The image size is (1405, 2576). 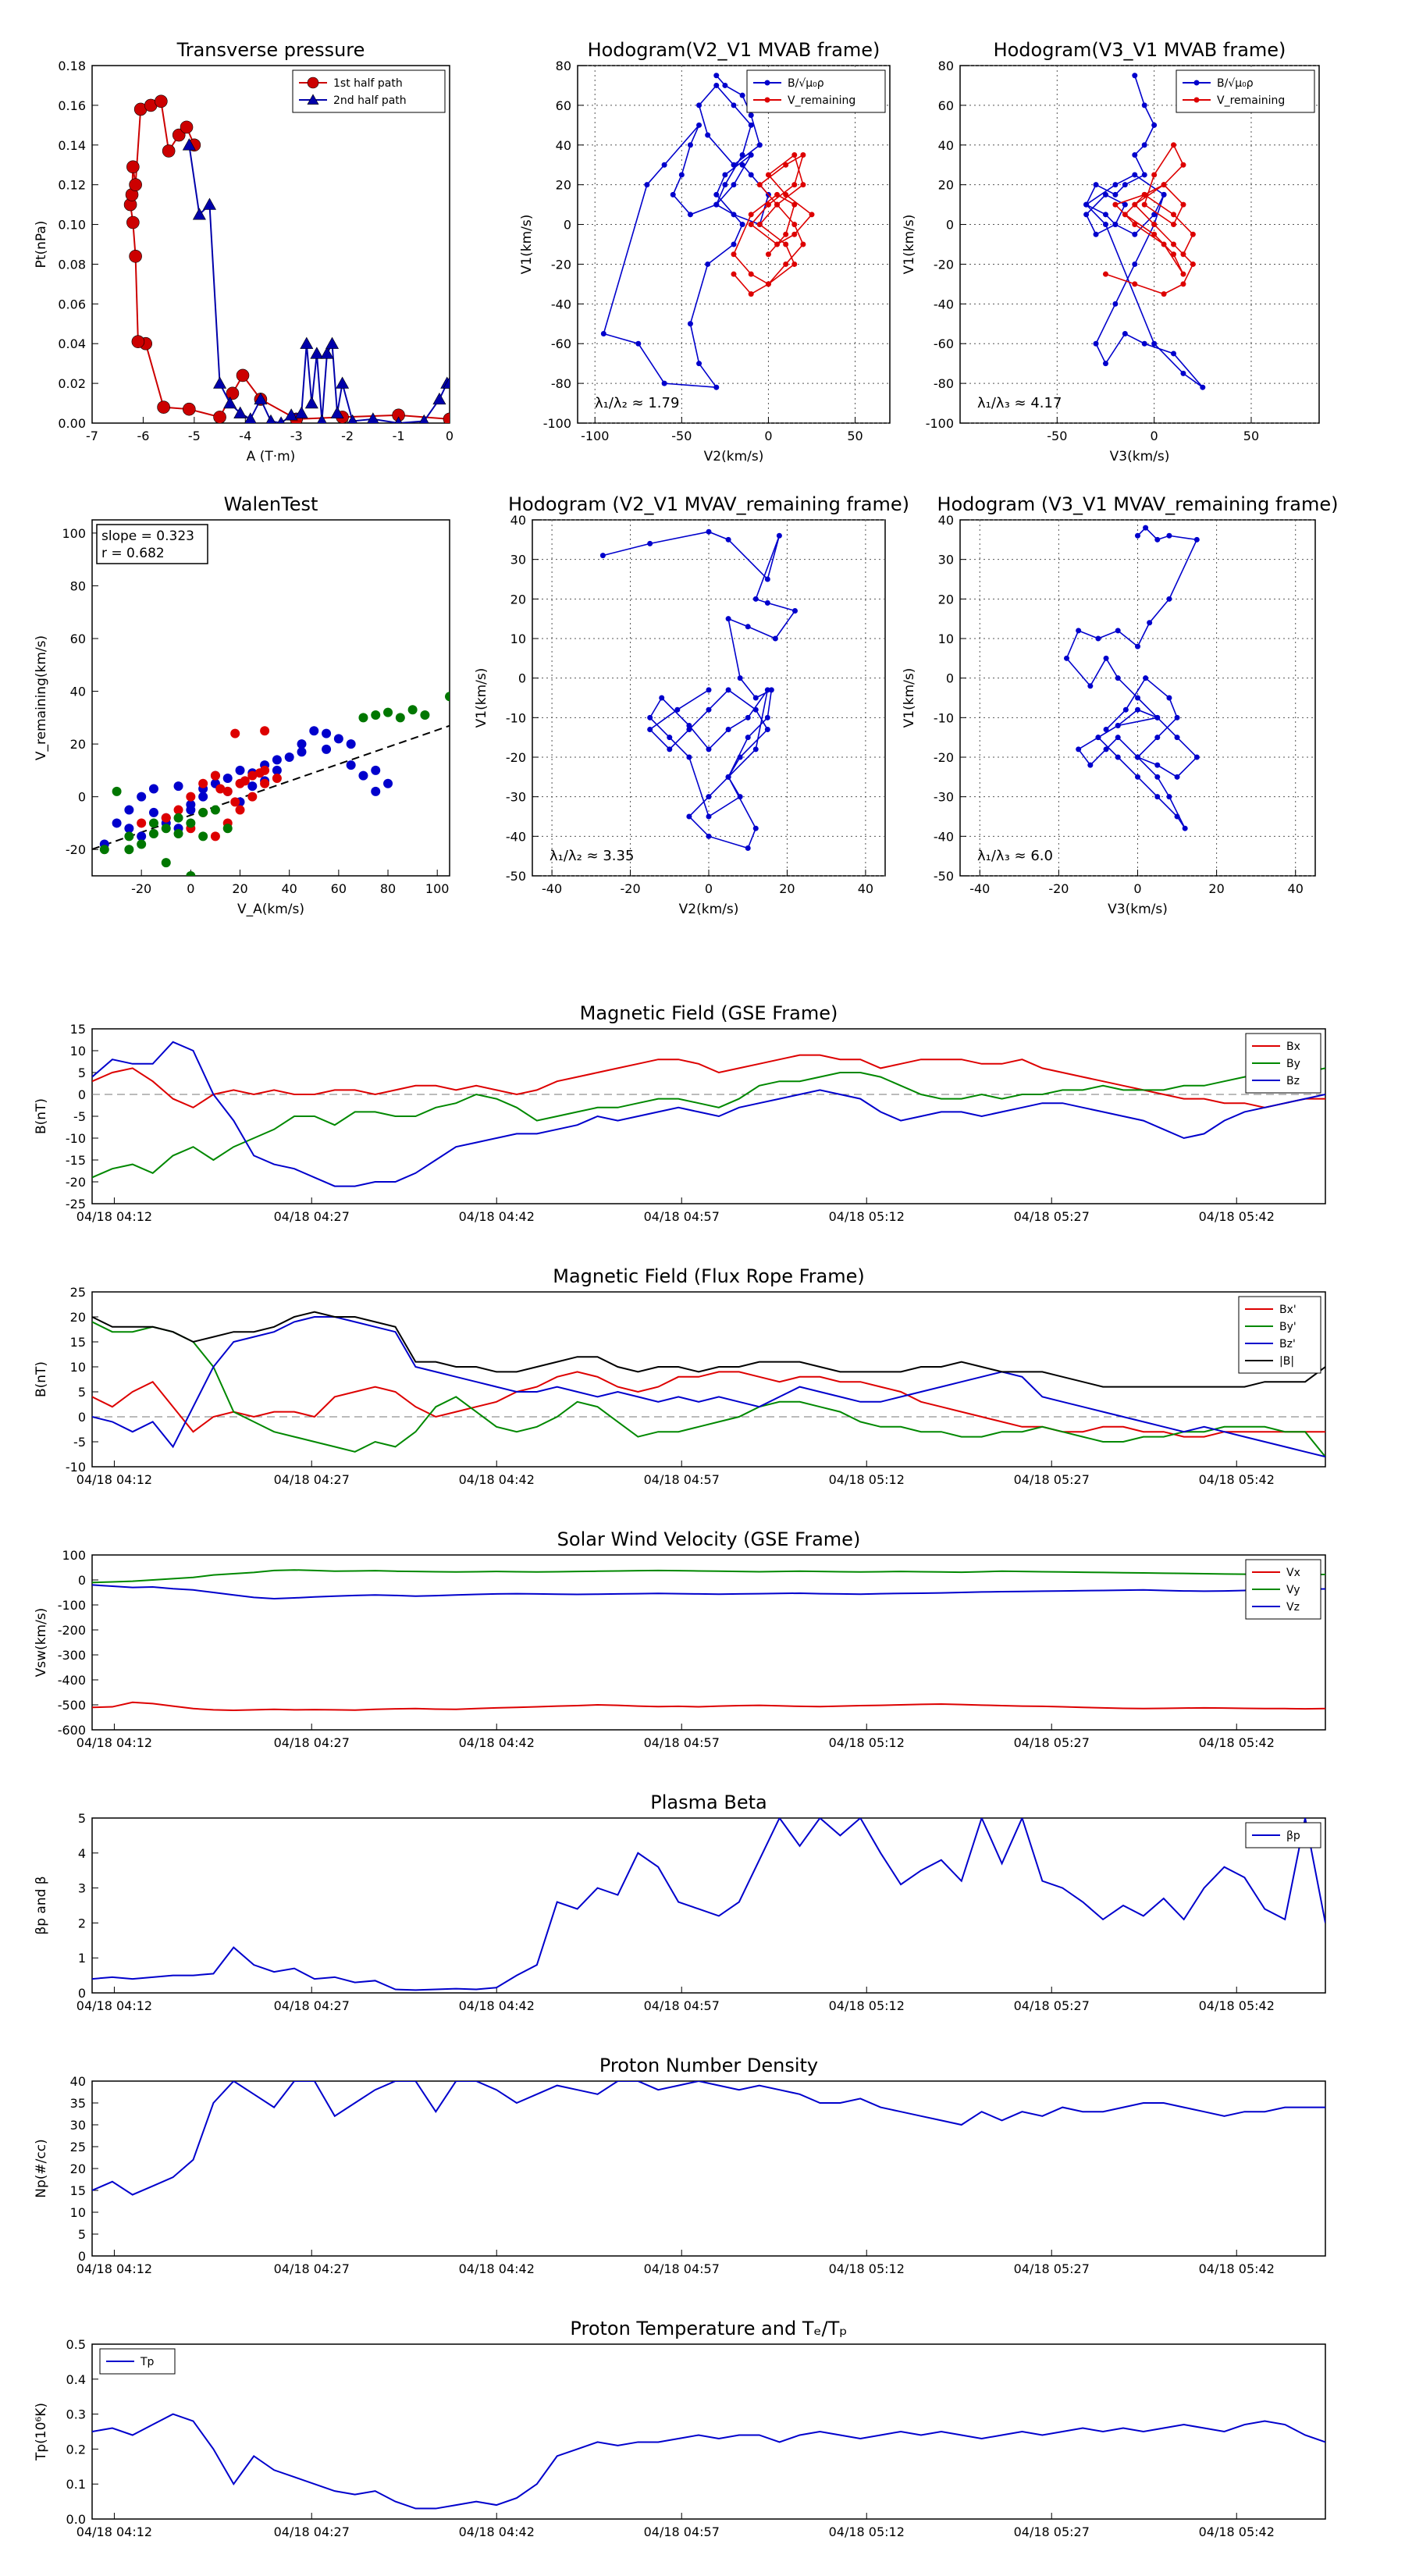 What do you see at coordinates (709, 1706) in the screenshot?
I see `series-Vx` at bounding box center [709, 1706].